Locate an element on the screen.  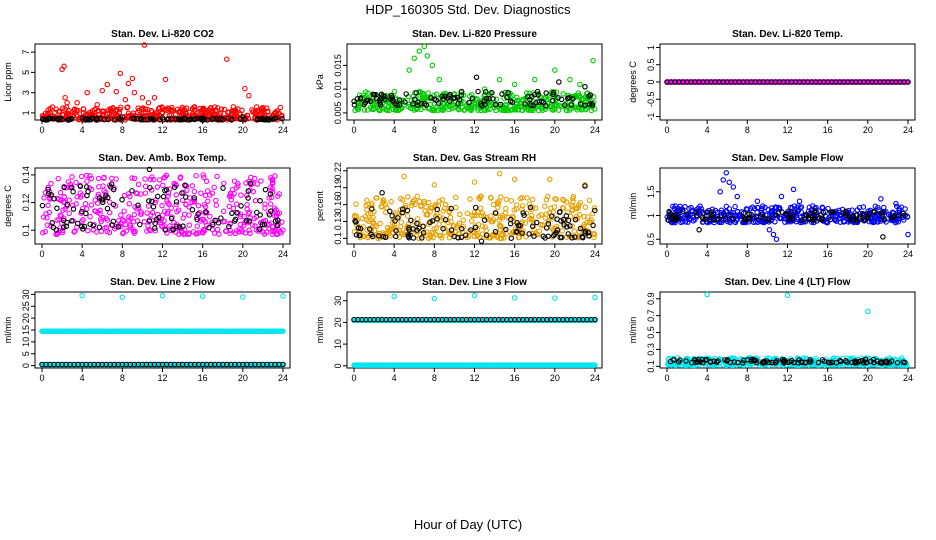
x-tick-label: 12 is located at coordinates (474, 254).